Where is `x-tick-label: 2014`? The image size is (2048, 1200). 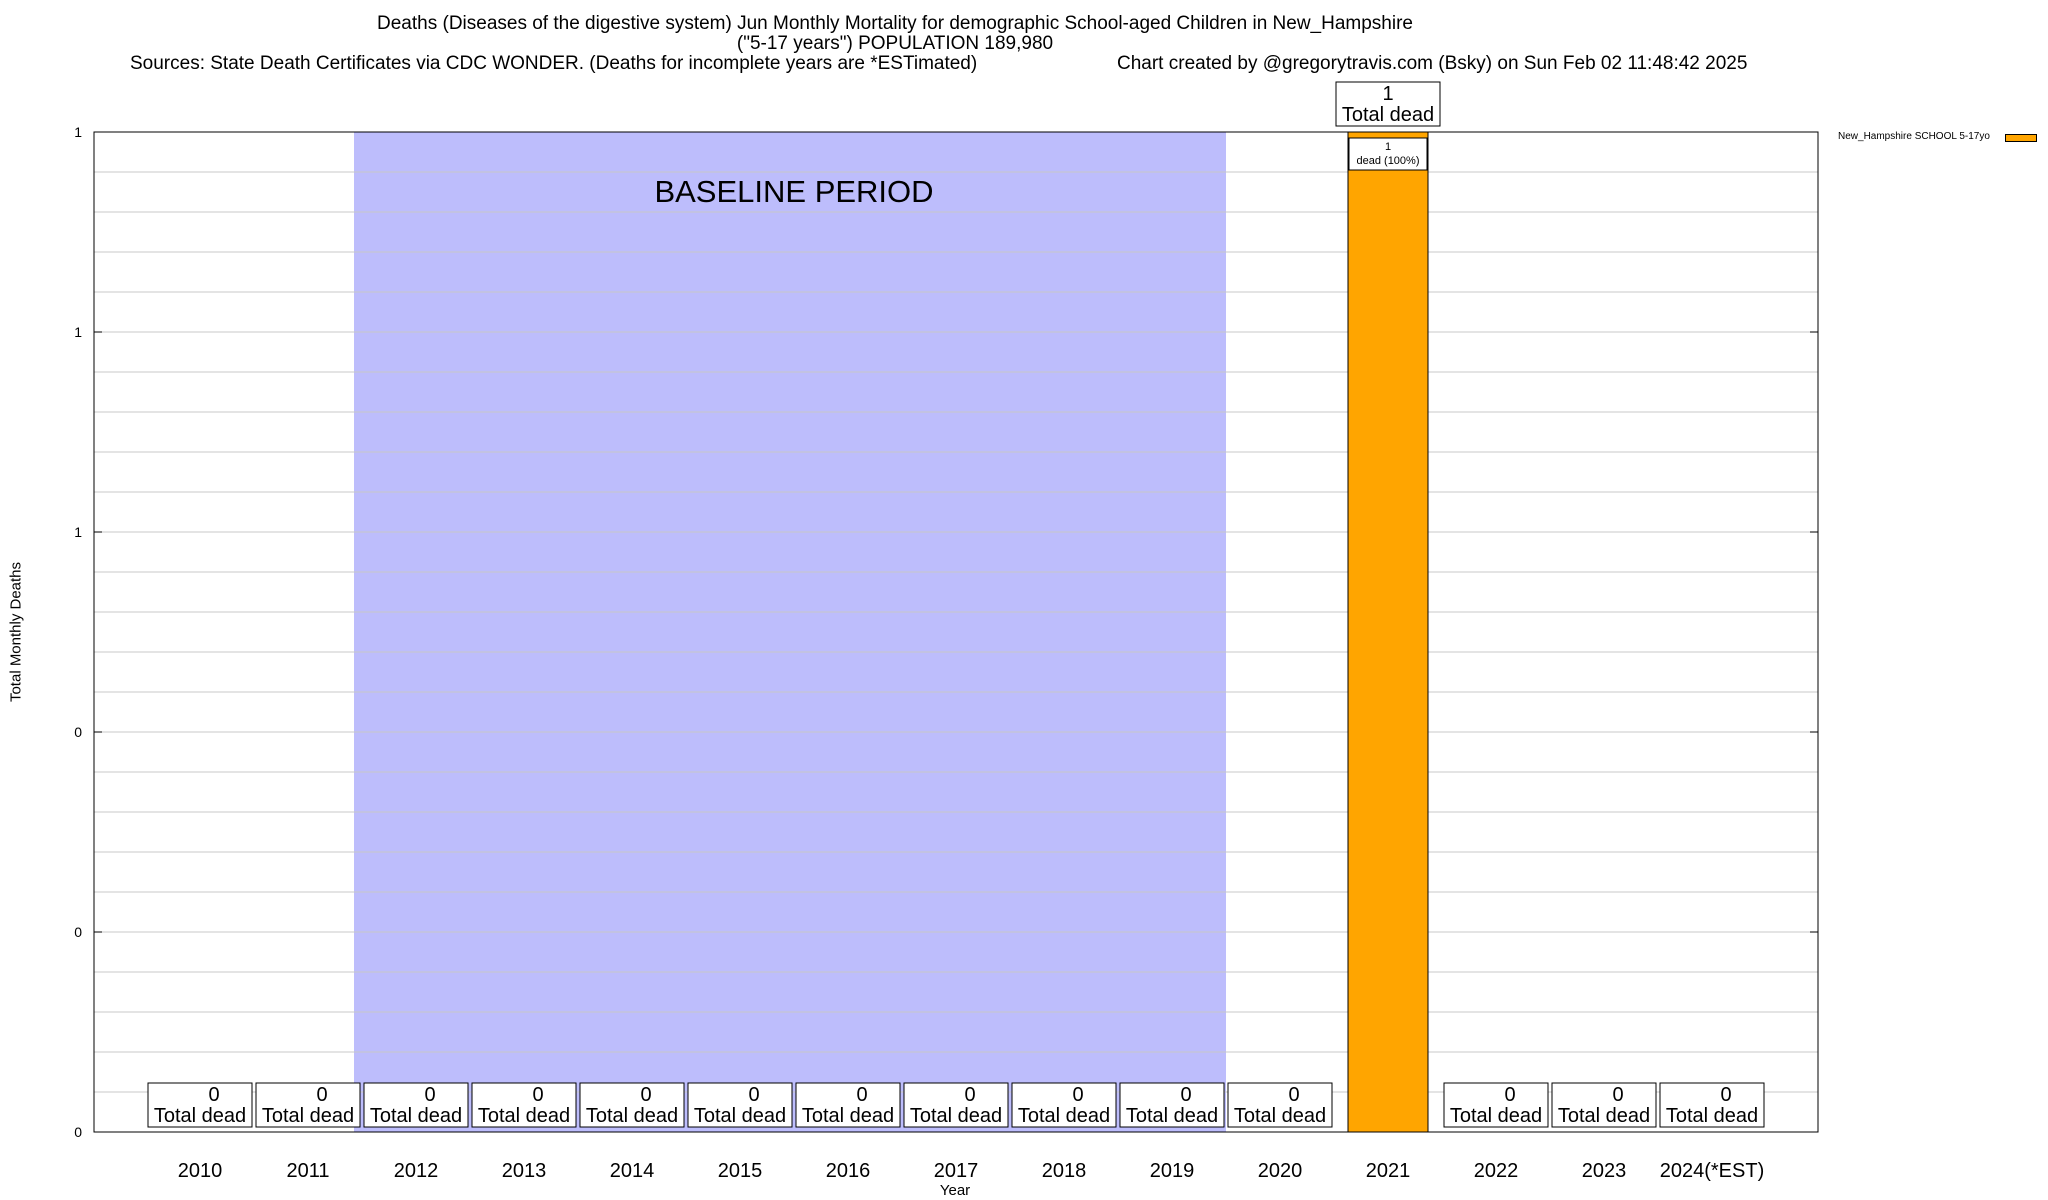
x-tick-label: 2014 is located at coordinates (632, 1171).